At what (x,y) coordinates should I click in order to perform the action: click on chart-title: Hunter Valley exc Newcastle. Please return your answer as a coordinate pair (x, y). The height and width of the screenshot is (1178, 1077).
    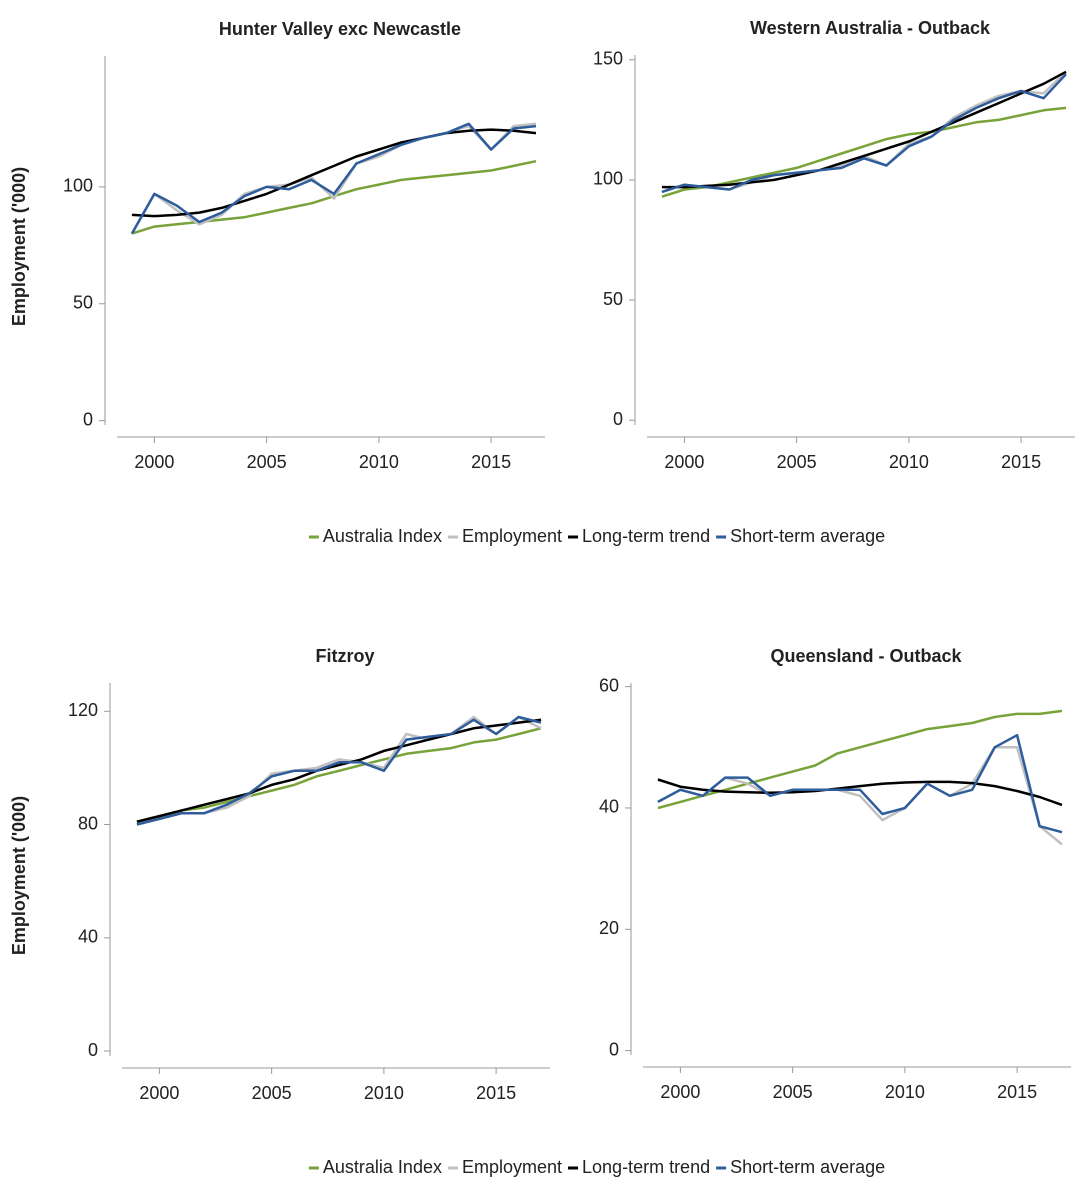
    Looking at the image, I should click on (340, 29).